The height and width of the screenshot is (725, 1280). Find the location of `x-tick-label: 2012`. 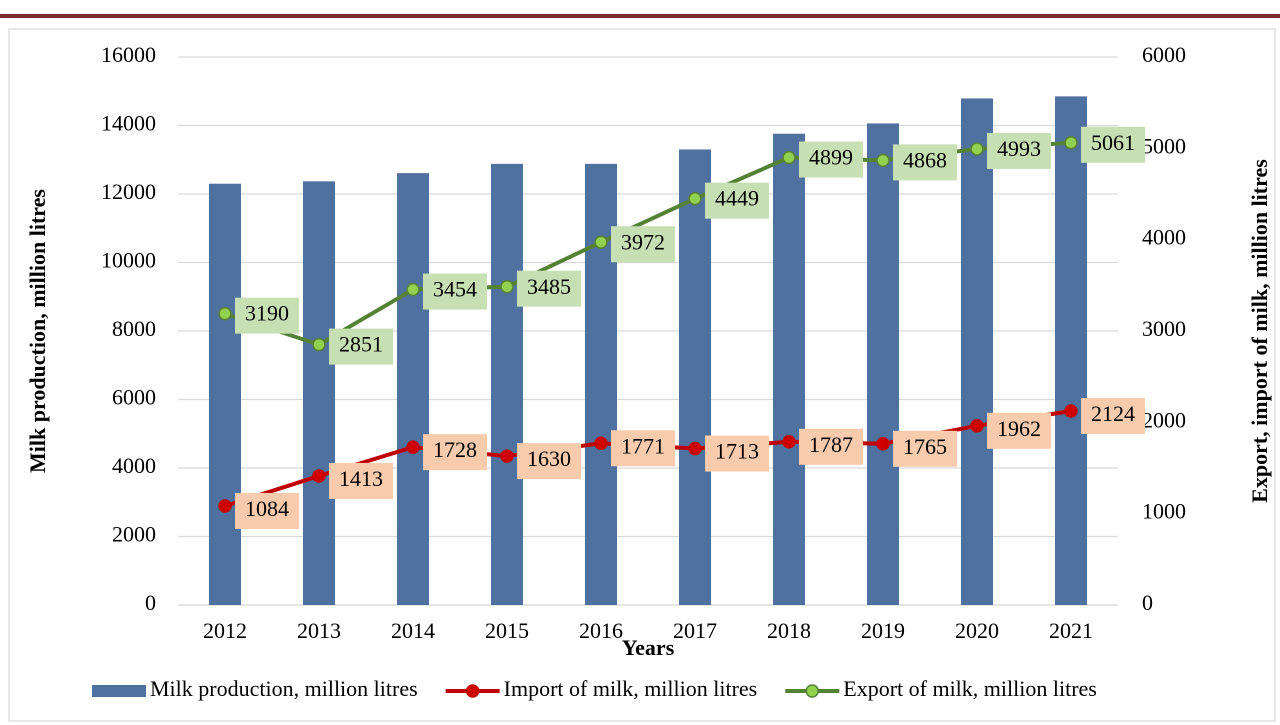

x-tick-label: 2012 is located at coordinates (225, 630).